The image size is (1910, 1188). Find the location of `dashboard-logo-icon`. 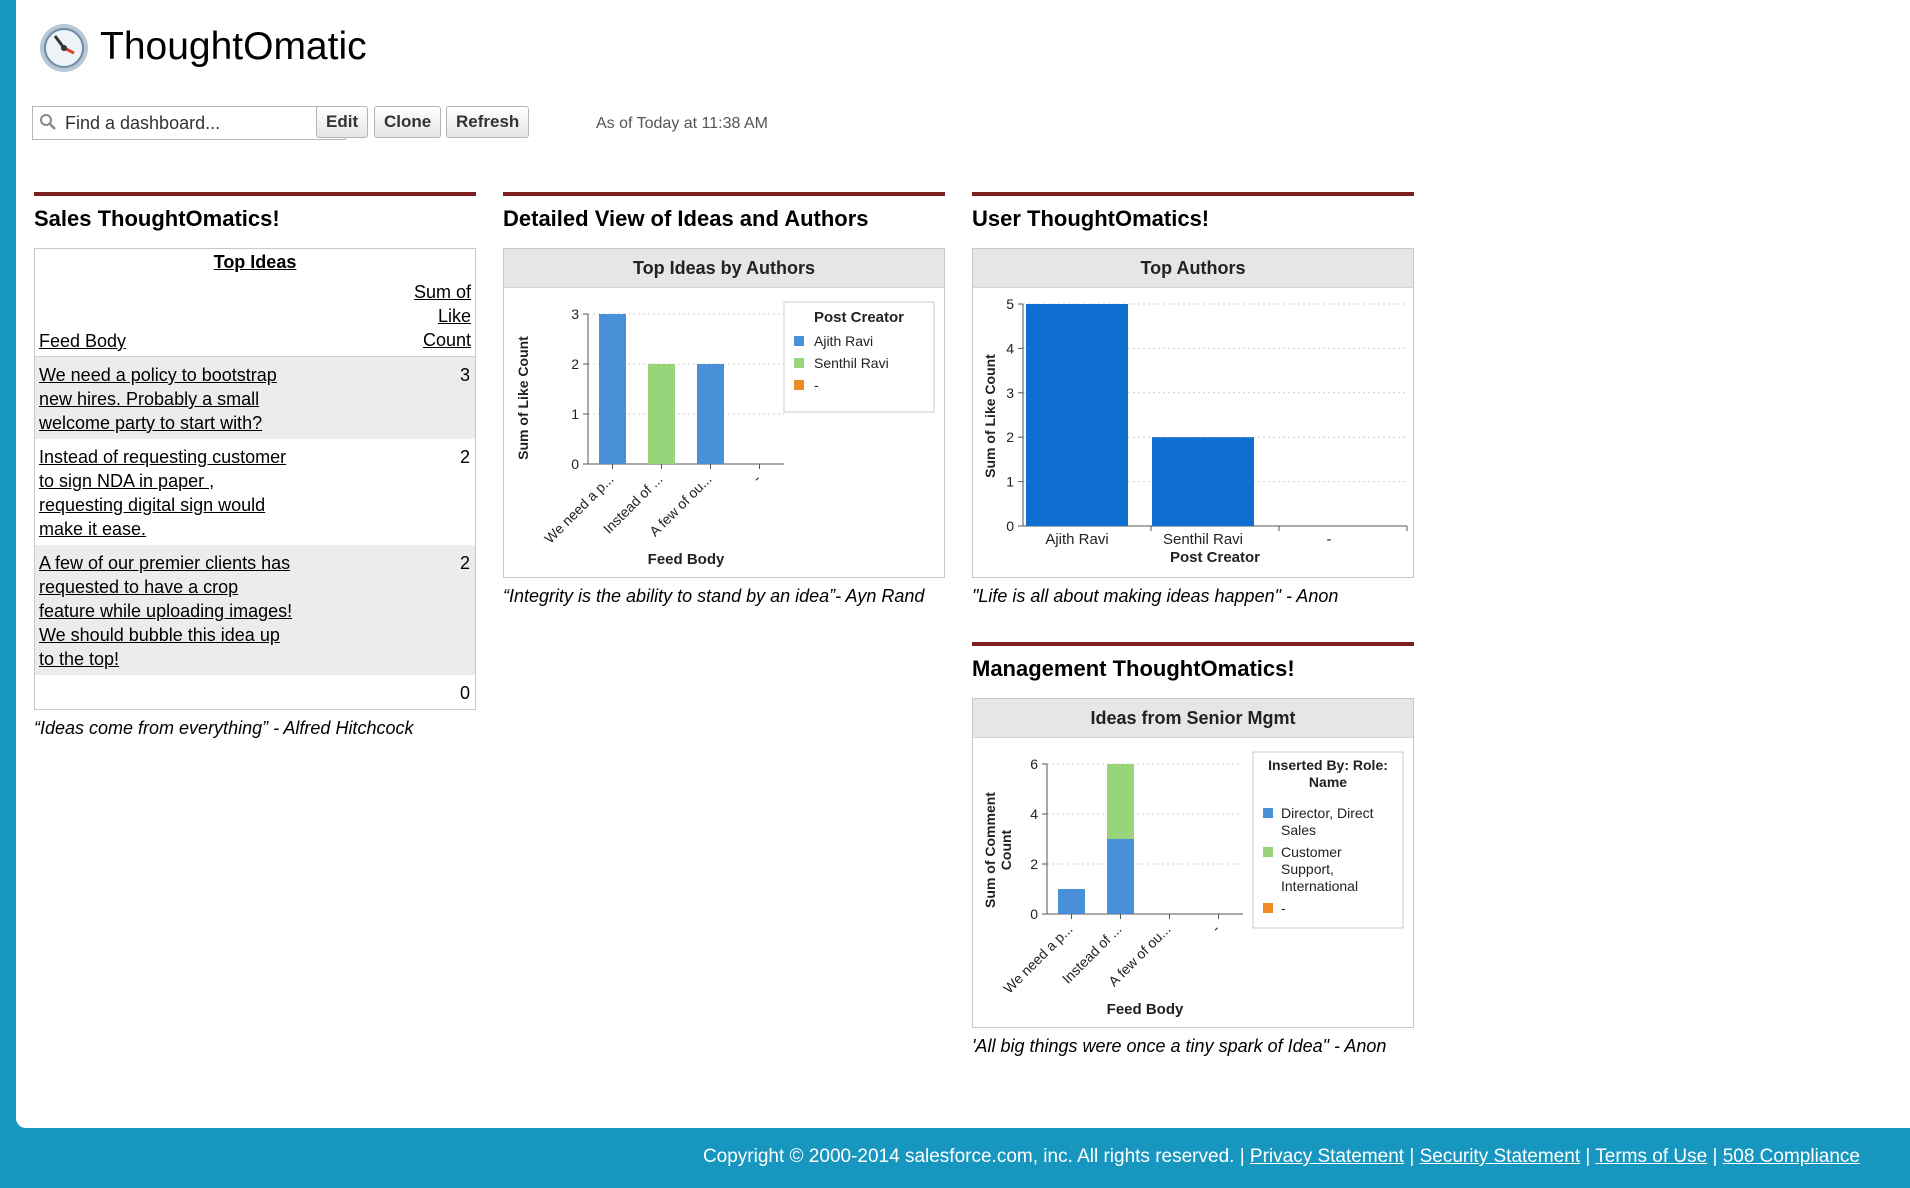

dashboard-logo-icon is located at coordinates (64, 48).